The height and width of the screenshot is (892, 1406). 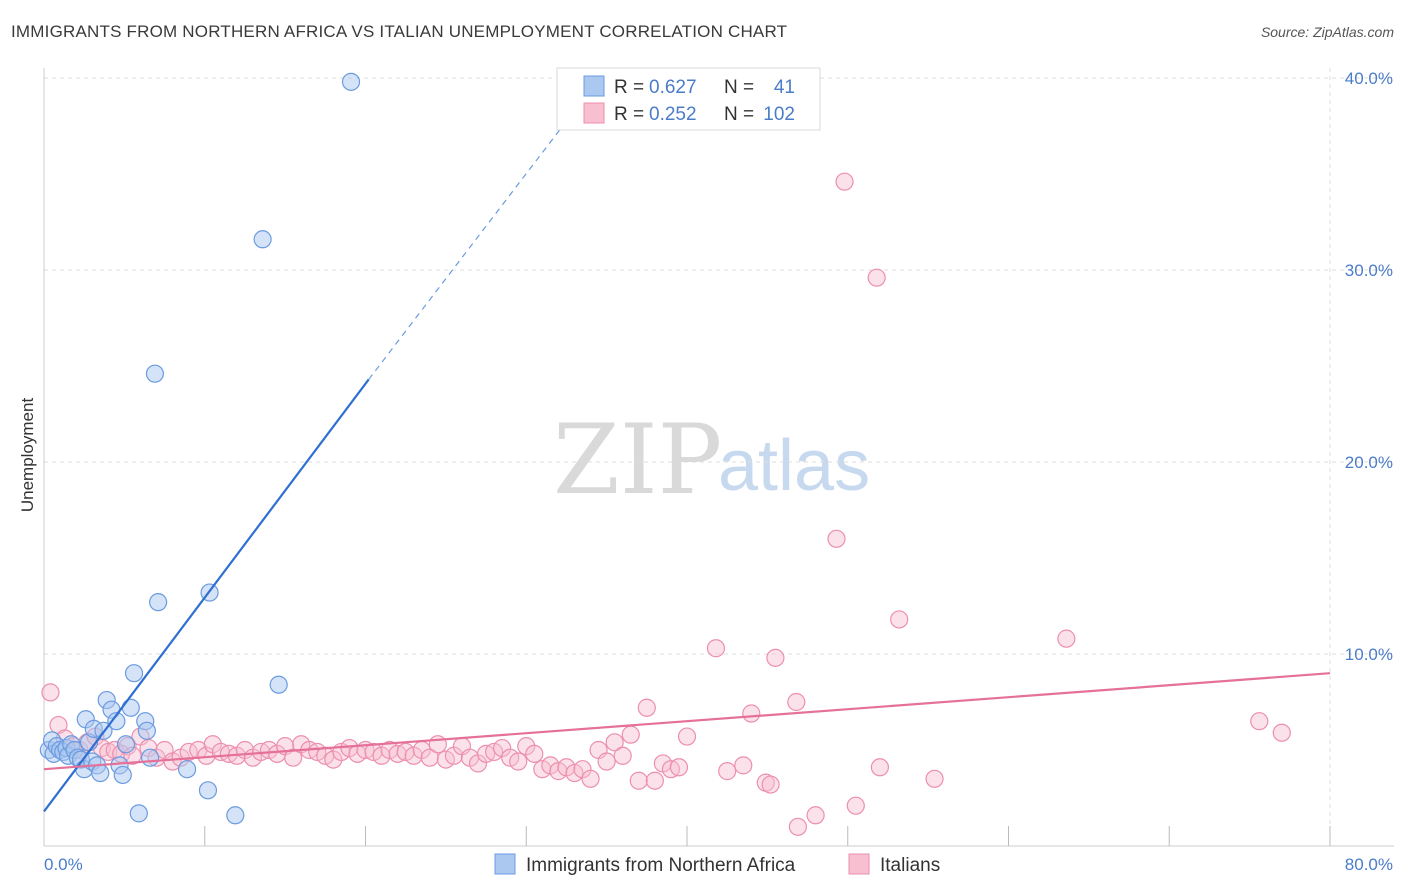 What do you see at coordinates (779, 114) in the screenshot?
I see `legend-n-value-pink: 102` at bounding box center [779, 114].